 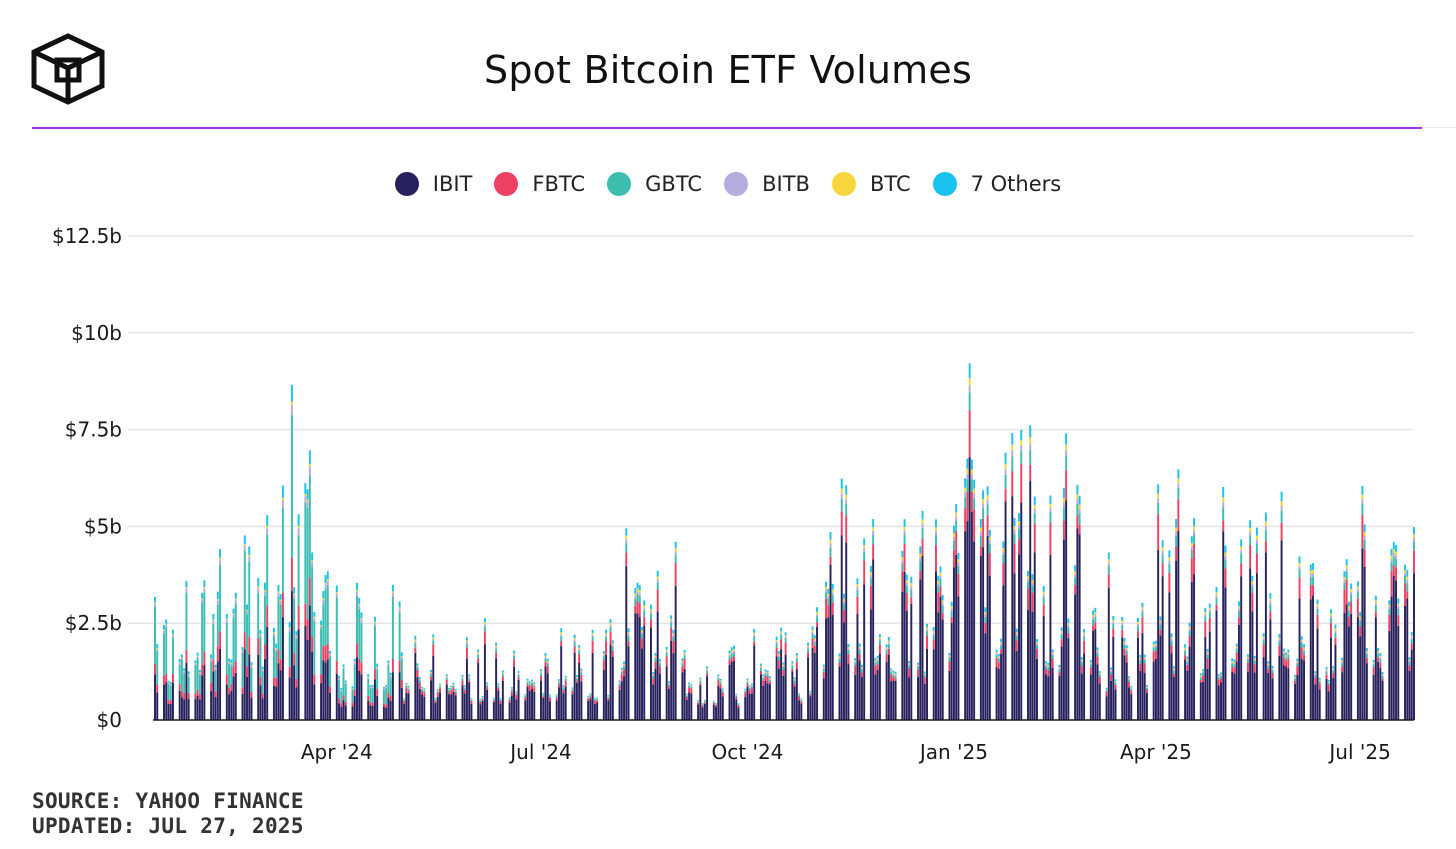 I want to click on legend-item: 7 Others, so click(x=996, y=184).